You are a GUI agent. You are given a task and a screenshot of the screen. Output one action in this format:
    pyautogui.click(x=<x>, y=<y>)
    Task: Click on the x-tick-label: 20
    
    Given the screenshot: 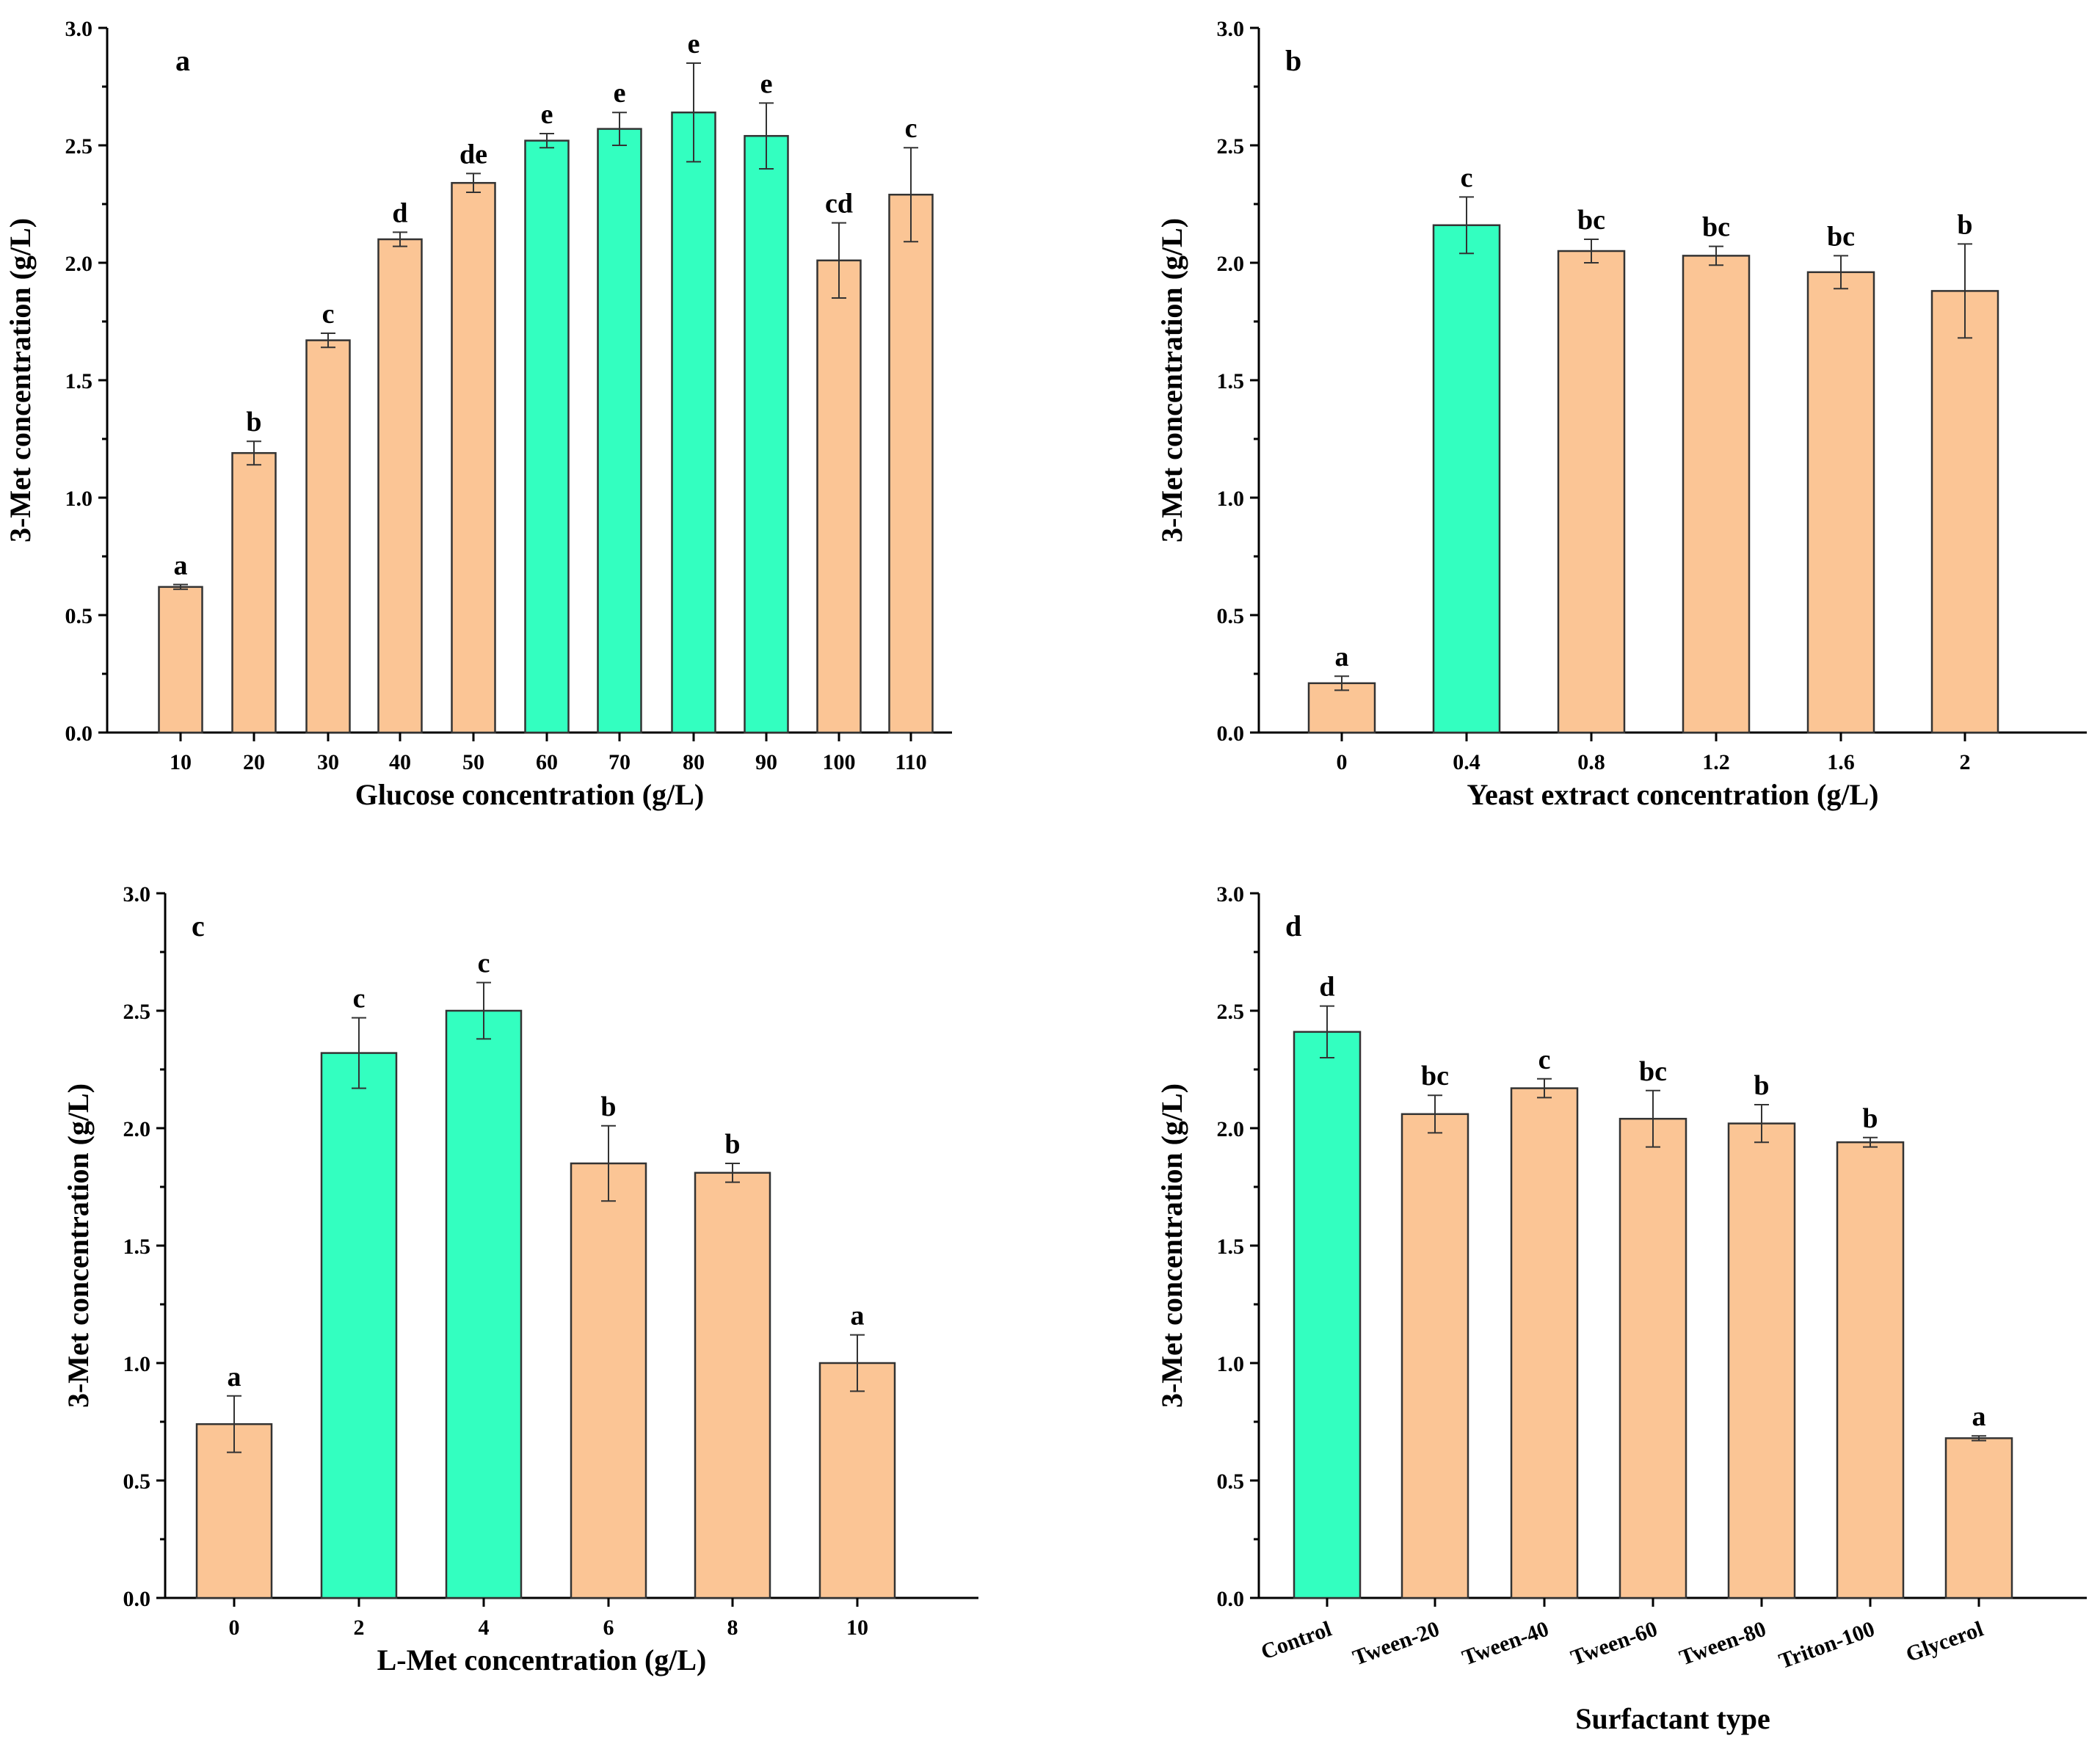 What is the action you would take?
    pyautogui.click(x=254, y=762)
    